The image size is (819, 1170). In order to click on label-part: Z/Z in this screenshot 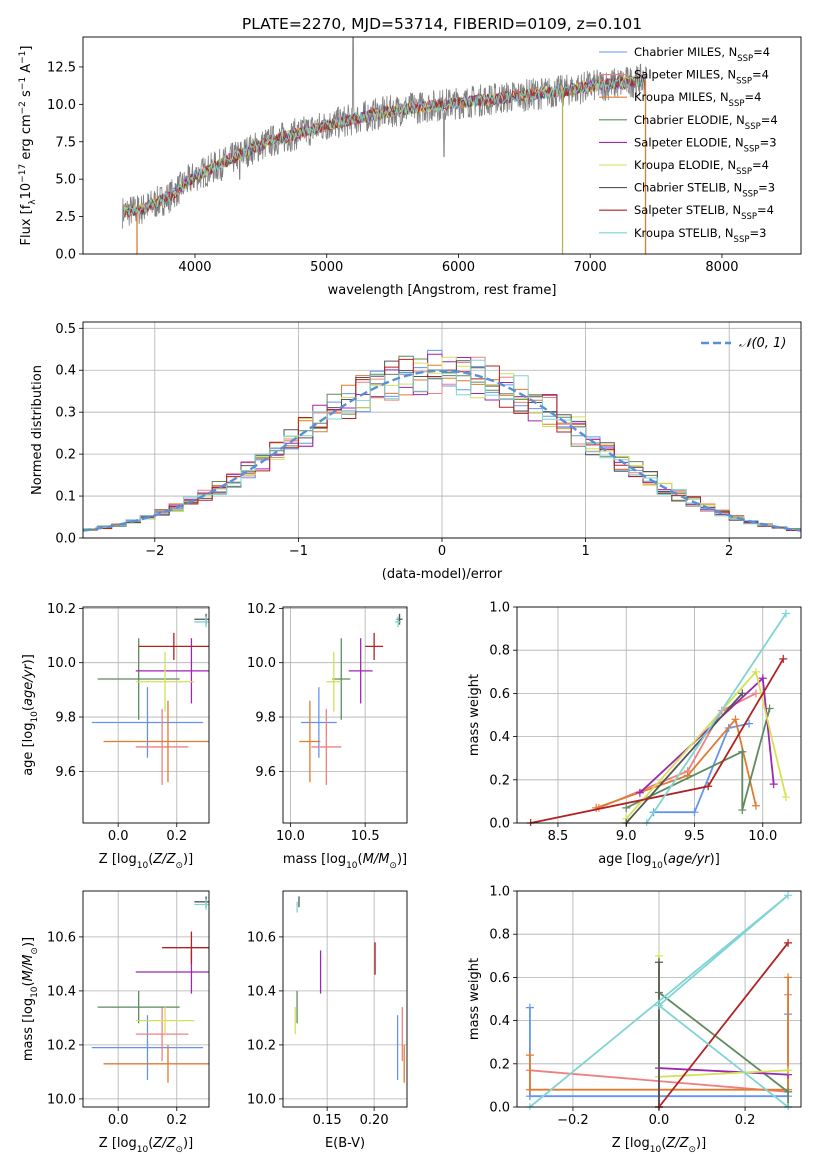, I will do `click(164, 1143)`.